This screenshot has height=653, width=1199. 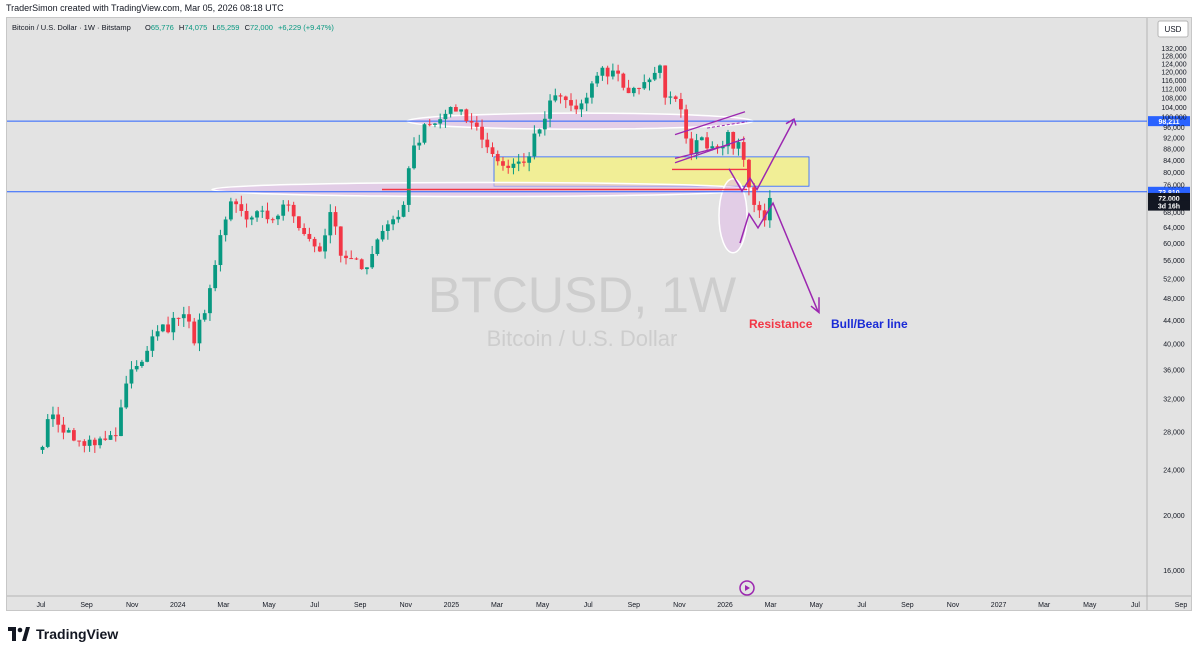 I want to click on watermark-ticker: BTCUSD, 1W, so click(x=582, y=295).